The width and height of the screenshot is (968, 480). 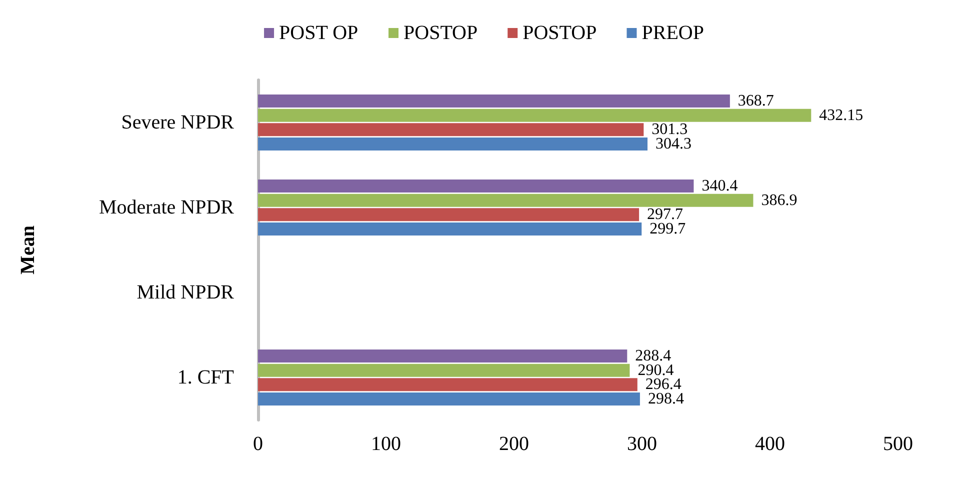 What do you see at coordinates (205, 377) in the screenshot?
I see `y-tick-label: 1. CFT` at bounding box center [205, 377].